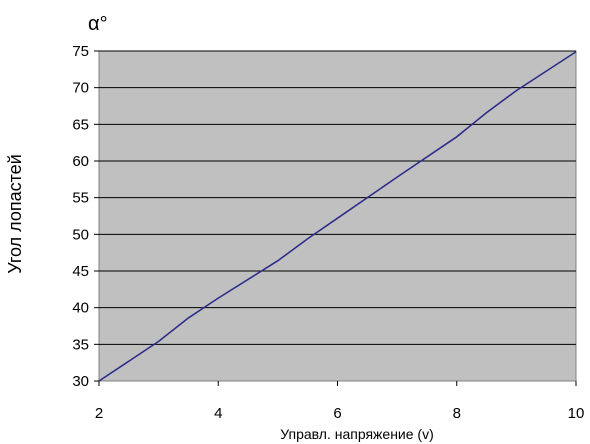 Image resolution: width=590 pixels, height=444 pixels. Describe the element at coordinates (218, 413) in the screenshot. I see `x-tick-label-1: 4` at that location.